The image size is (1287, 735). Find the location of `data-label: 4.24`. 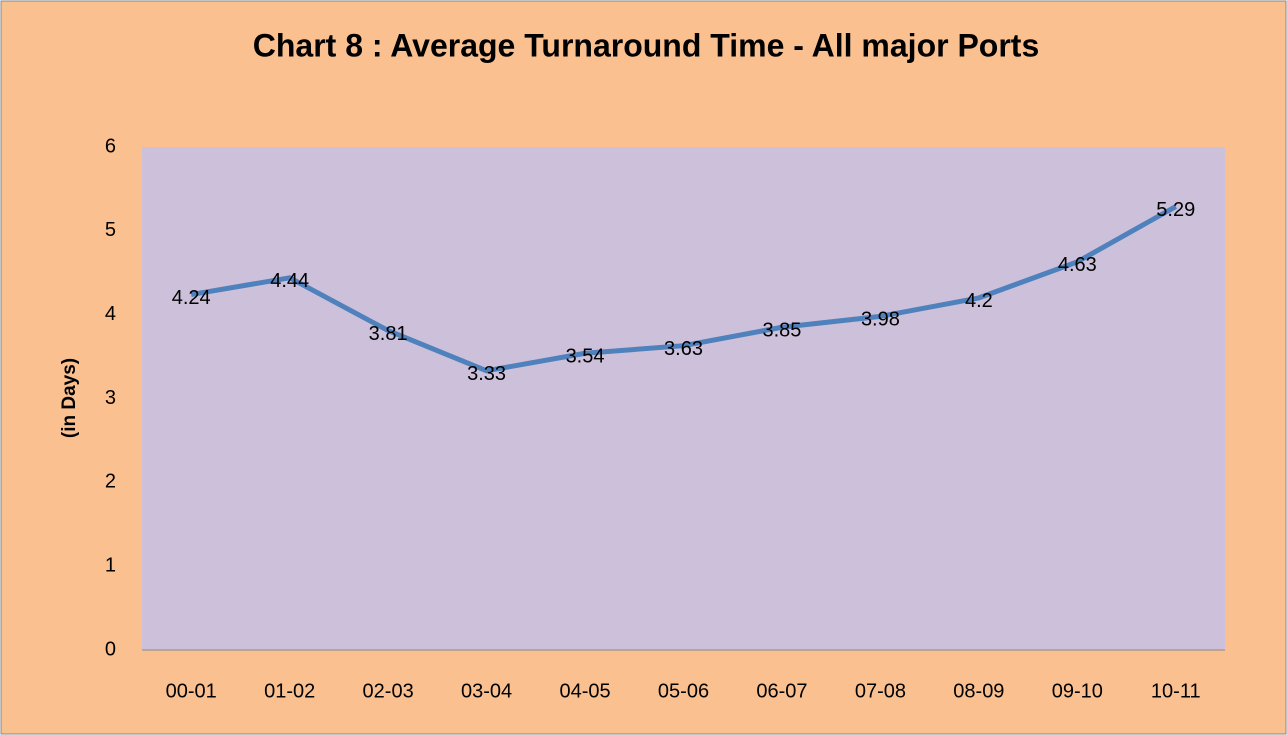

data-label: 4.24 is located at coordinates (191, 298).